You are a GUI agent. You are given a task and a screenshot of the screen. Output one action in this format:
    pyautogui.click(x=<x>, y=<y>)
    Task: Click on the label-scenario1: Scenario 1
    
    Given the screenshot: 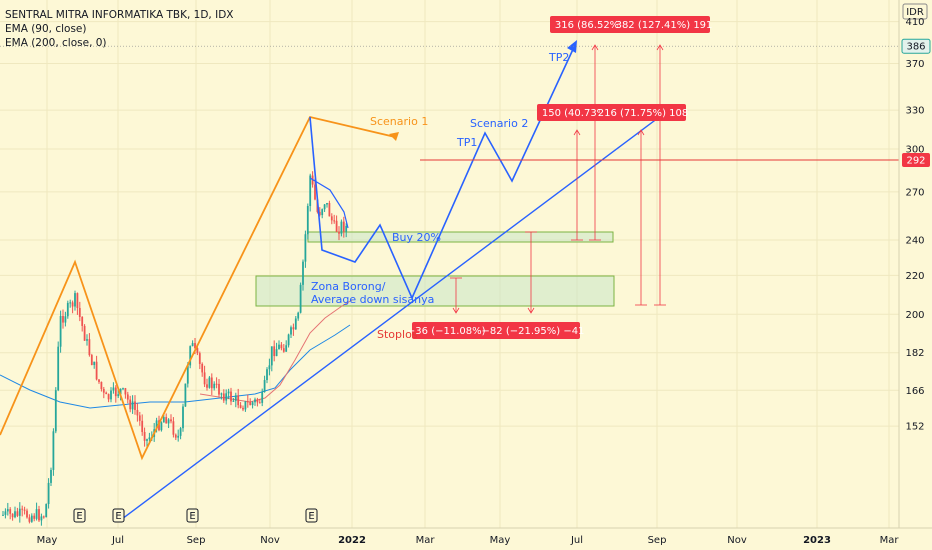 What is the action you would take?
    pyautogui.click(x=399, y=121)
    